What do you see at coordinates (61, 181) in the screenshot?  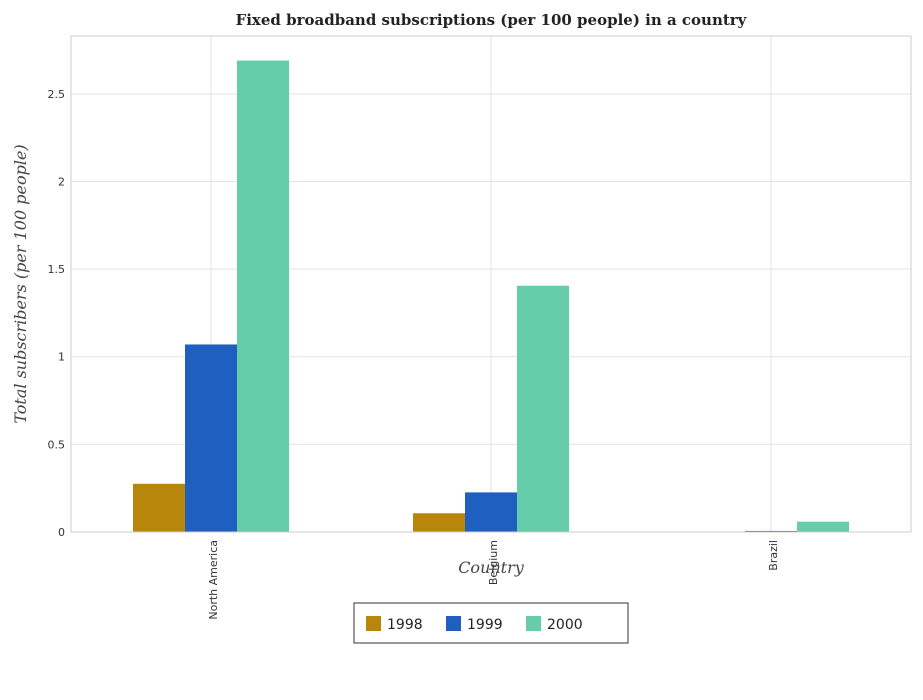 I see `y-tick-label: 2` at bounding box center [61, 181].